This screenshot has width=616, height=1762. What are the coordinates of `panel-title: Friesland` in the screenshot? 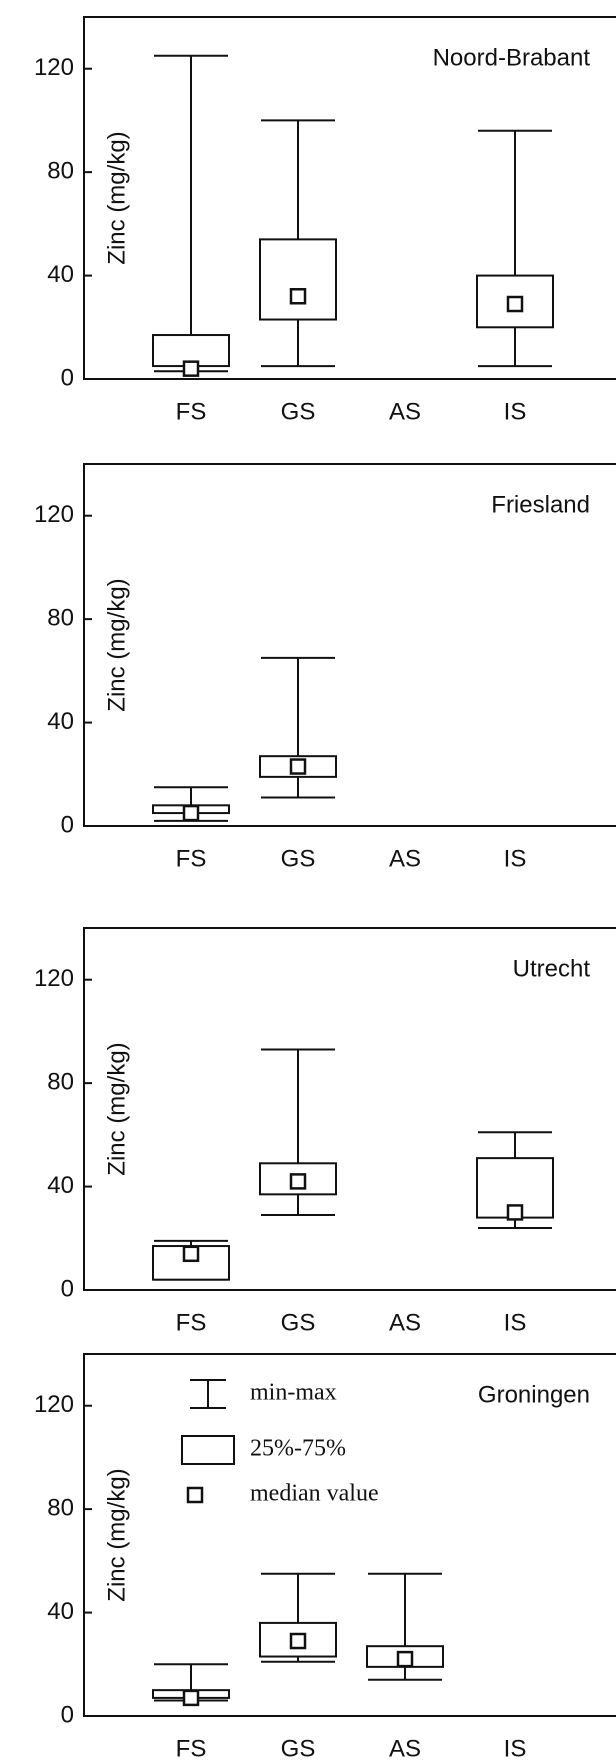 It's located at (540, 504).